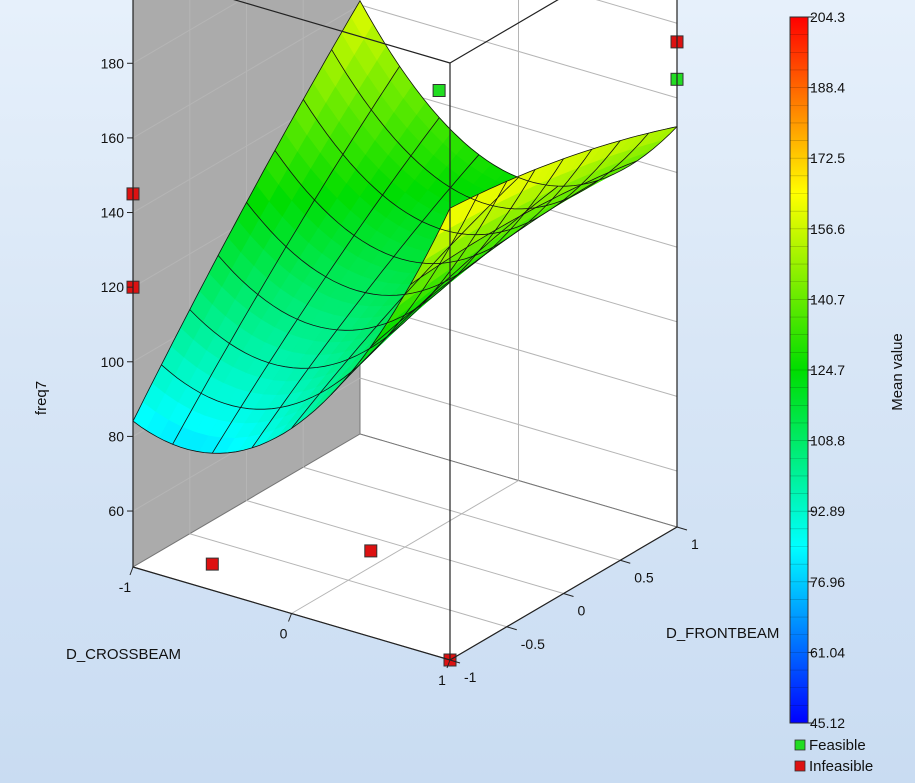  What do you see at coordinates (123, 654) in the screenshot?
I see `x-axis-label: D_CROSSBEAM` at bounding box center [123, 654].